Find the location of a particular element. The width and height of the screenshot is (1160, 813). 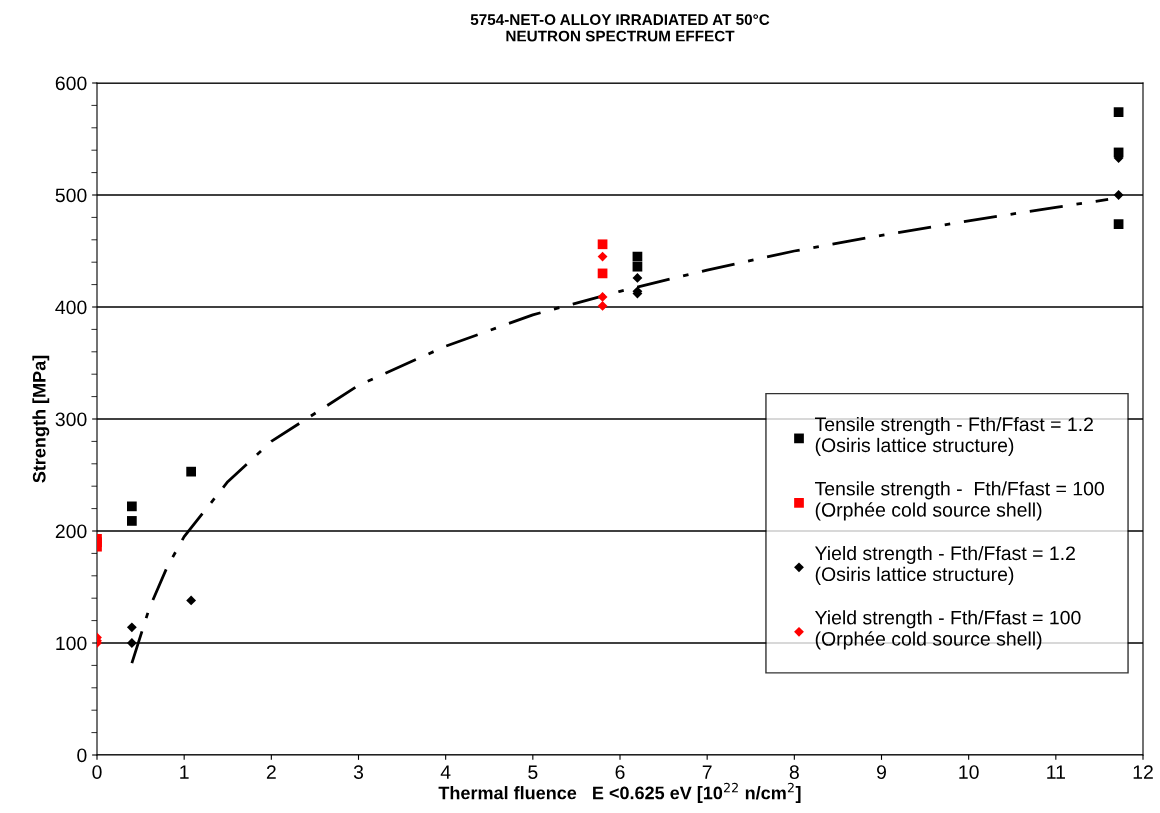

y-tick-label: 400 is located at coordinates (71, 307).